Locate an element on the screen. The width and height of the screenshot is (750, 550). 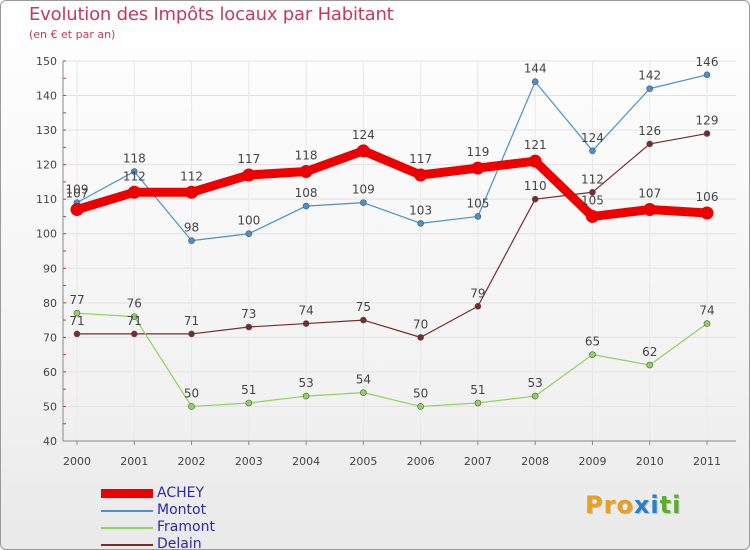
y-tick-label: 110 is located at coordinates (46, 199).